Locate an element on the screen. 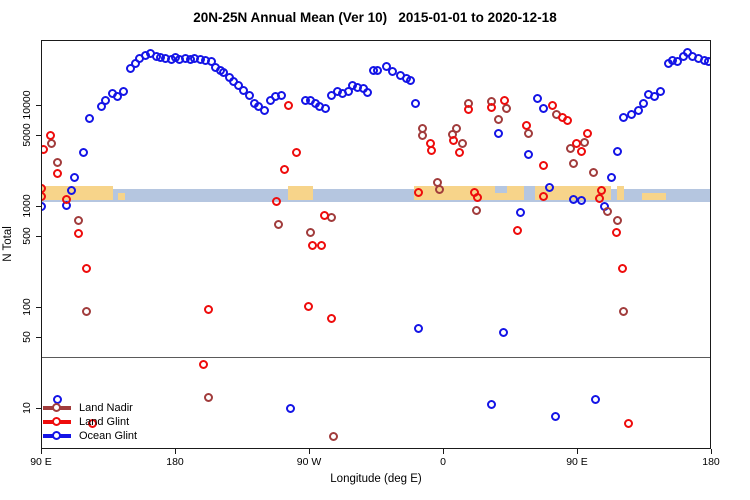  y-tick-label: 100 is located at coordinates (27, 307).